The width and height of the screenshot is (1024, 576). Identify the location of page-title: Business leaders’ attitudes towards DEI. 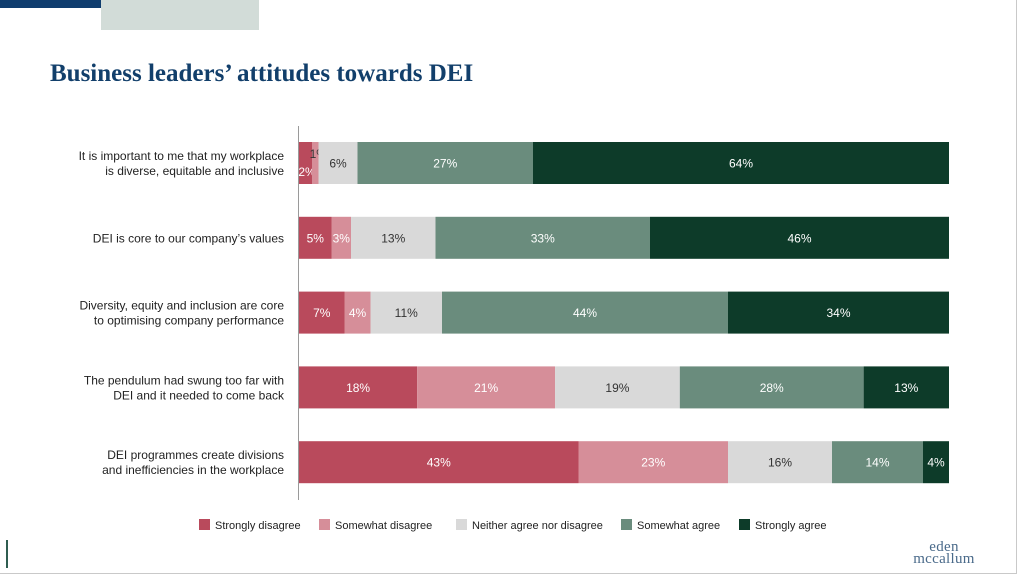
(262, 73).